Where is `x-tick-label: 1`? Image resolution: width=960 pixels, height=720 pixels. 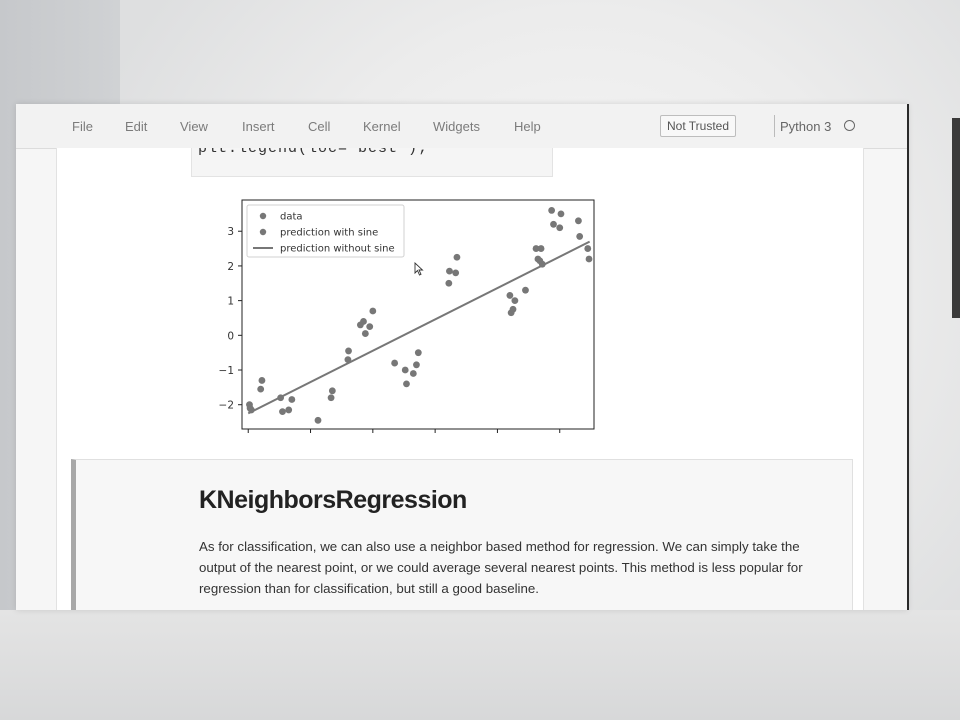
x-tick-label: 1 is located at coordinates (497, 437).